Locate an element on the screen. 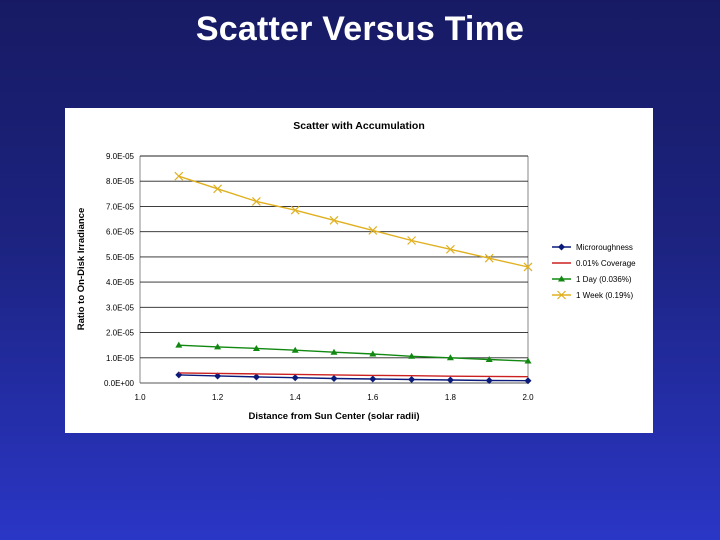  legend-item: Microroughness is located at coordinates (592, 247).